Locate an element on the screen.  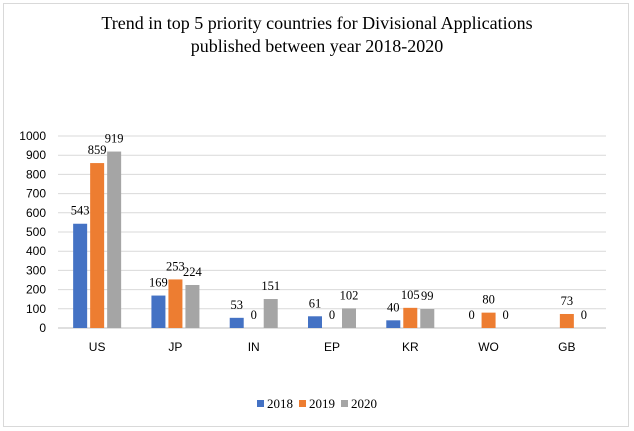
legend-item: 2020 is located at coordinates (359, 404).